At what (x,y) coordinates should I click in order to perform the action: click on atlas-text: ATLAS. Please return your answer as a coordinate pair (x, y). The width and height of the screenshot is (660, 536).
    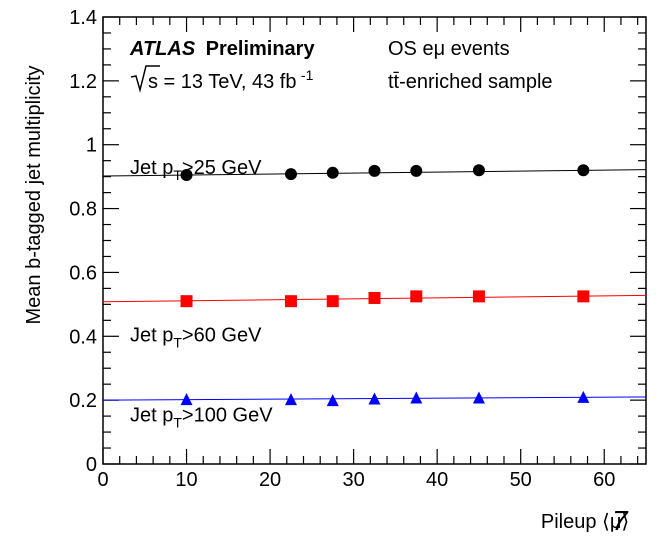
    Looking at the image, I should click on (162, 49).